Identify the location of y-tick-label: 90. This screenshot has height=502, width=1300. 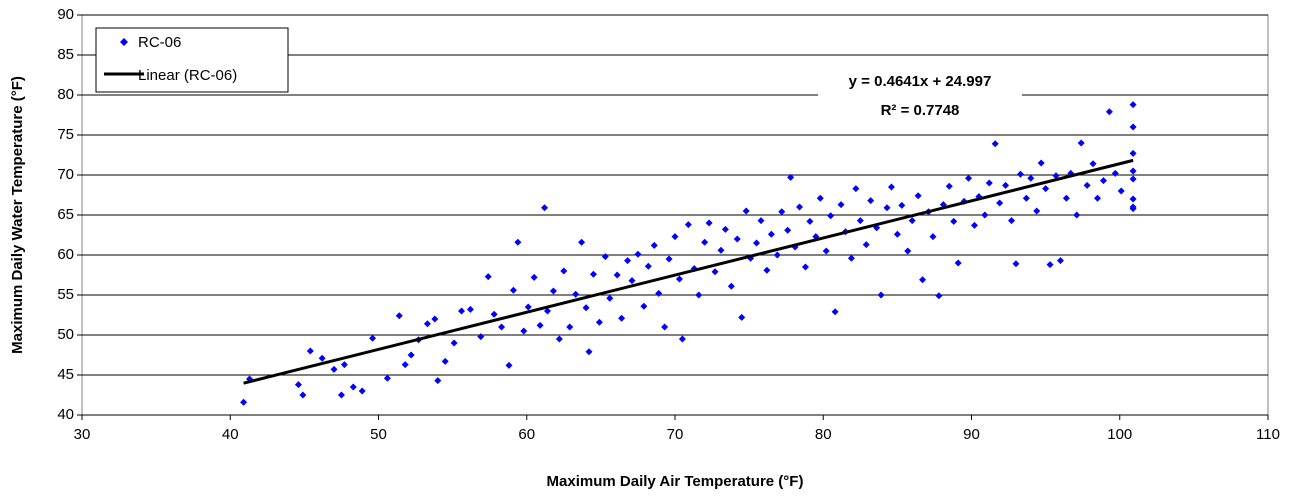
(65, 14).